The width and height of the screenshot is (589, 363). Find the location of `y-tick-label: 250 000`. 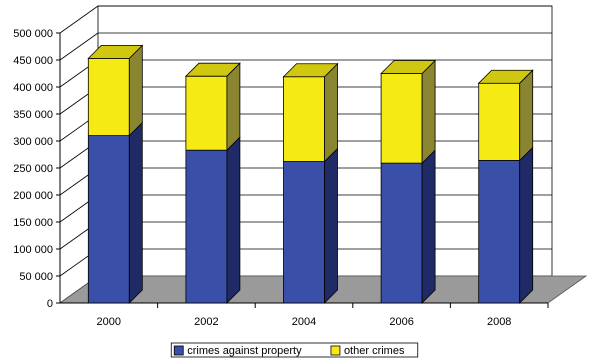

y-tick-label: 250 000 is located at coordinates (33, 169).